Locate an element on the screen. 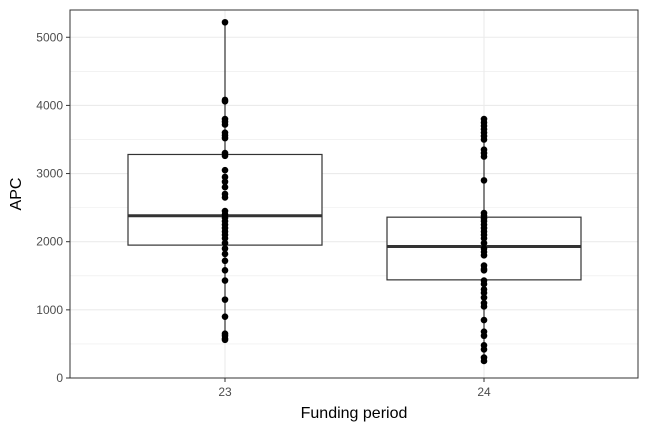 The height and width of the screenshot is (432, 648). y-axis-title: APC is located at coordinates (16, 194).